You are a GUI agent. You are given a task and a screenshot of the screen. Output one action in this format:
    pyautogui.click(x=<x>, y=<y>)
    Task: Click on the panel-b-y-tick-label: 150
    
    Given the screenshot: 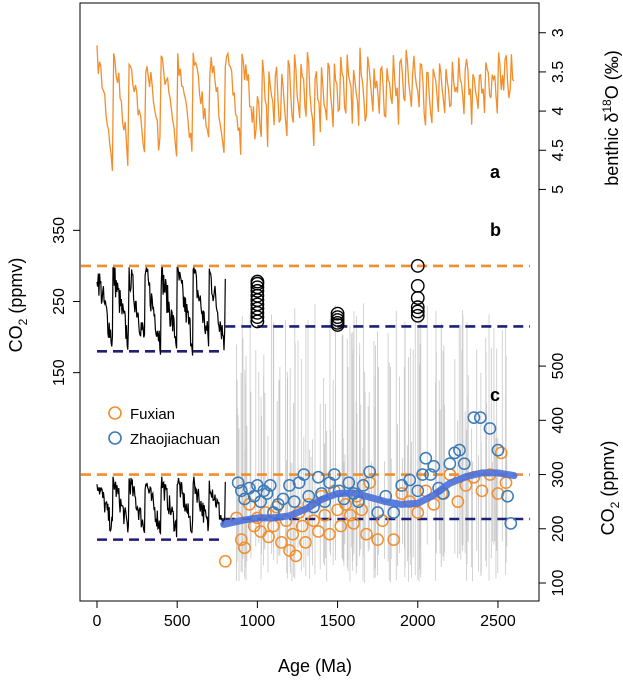 What is the action you would take?
    pyautogui.click(x=59, y=372)
    